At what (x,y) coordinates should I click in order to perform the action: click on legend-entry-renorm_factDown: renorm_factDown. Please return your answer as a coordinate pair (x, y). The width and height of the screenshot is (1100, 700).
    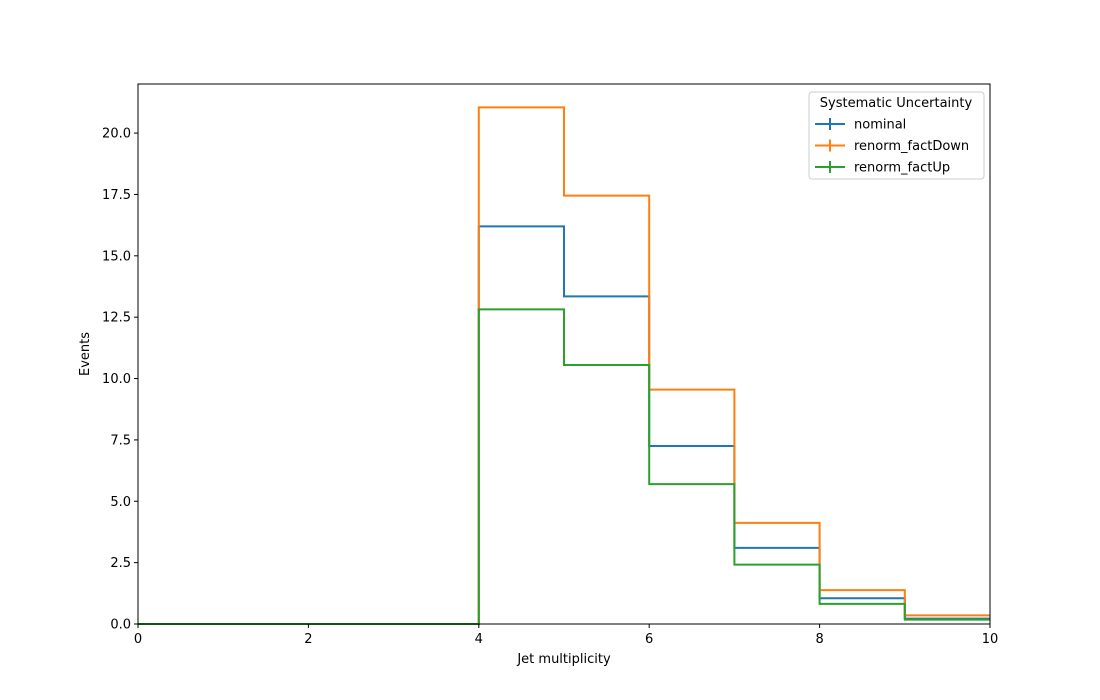
    Looking at the image, I should click on (892, 146).